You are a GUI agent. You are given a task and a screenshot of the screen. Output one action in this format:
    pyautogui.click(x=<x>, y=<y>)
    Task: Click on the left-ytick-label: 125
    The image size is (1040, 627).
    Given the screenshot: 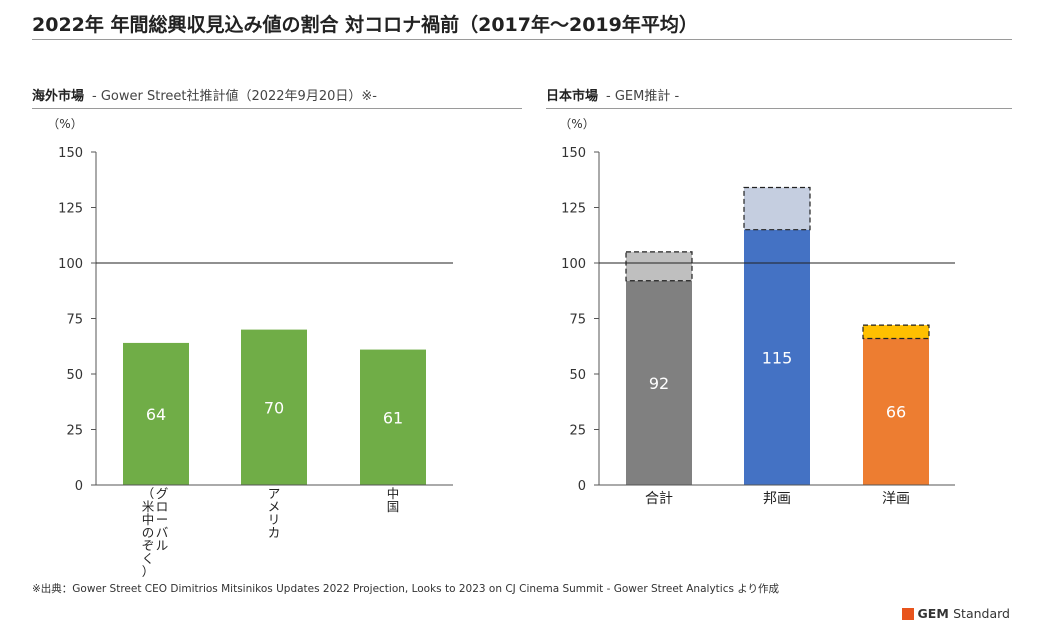 What is the action you would take?
    pyautogui.click(x=70, y=209)
    